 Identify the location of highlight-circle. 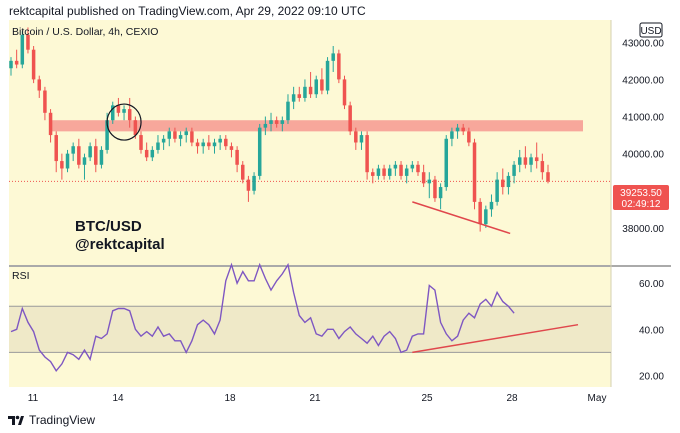
(124, 122).